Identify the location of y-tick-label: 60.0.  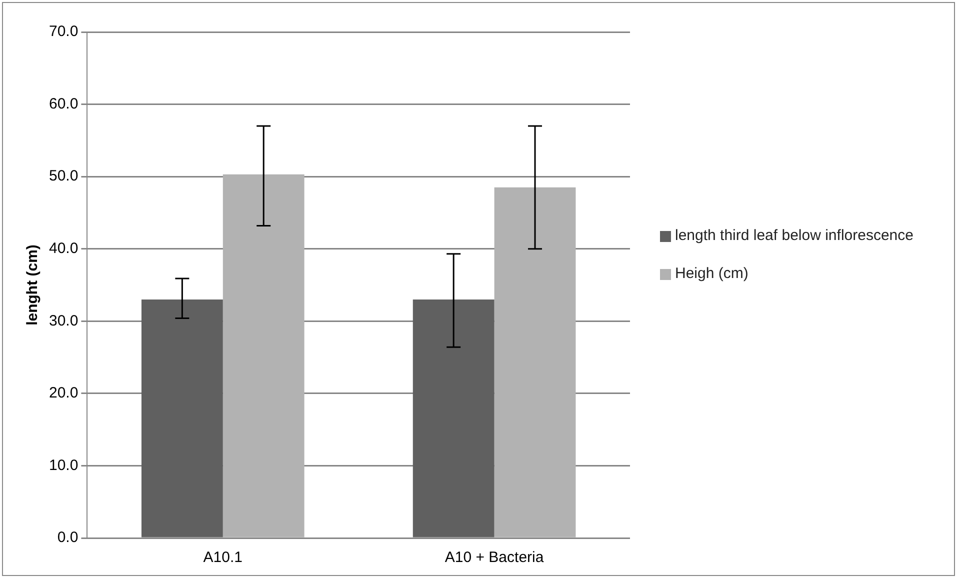
(63, 103).